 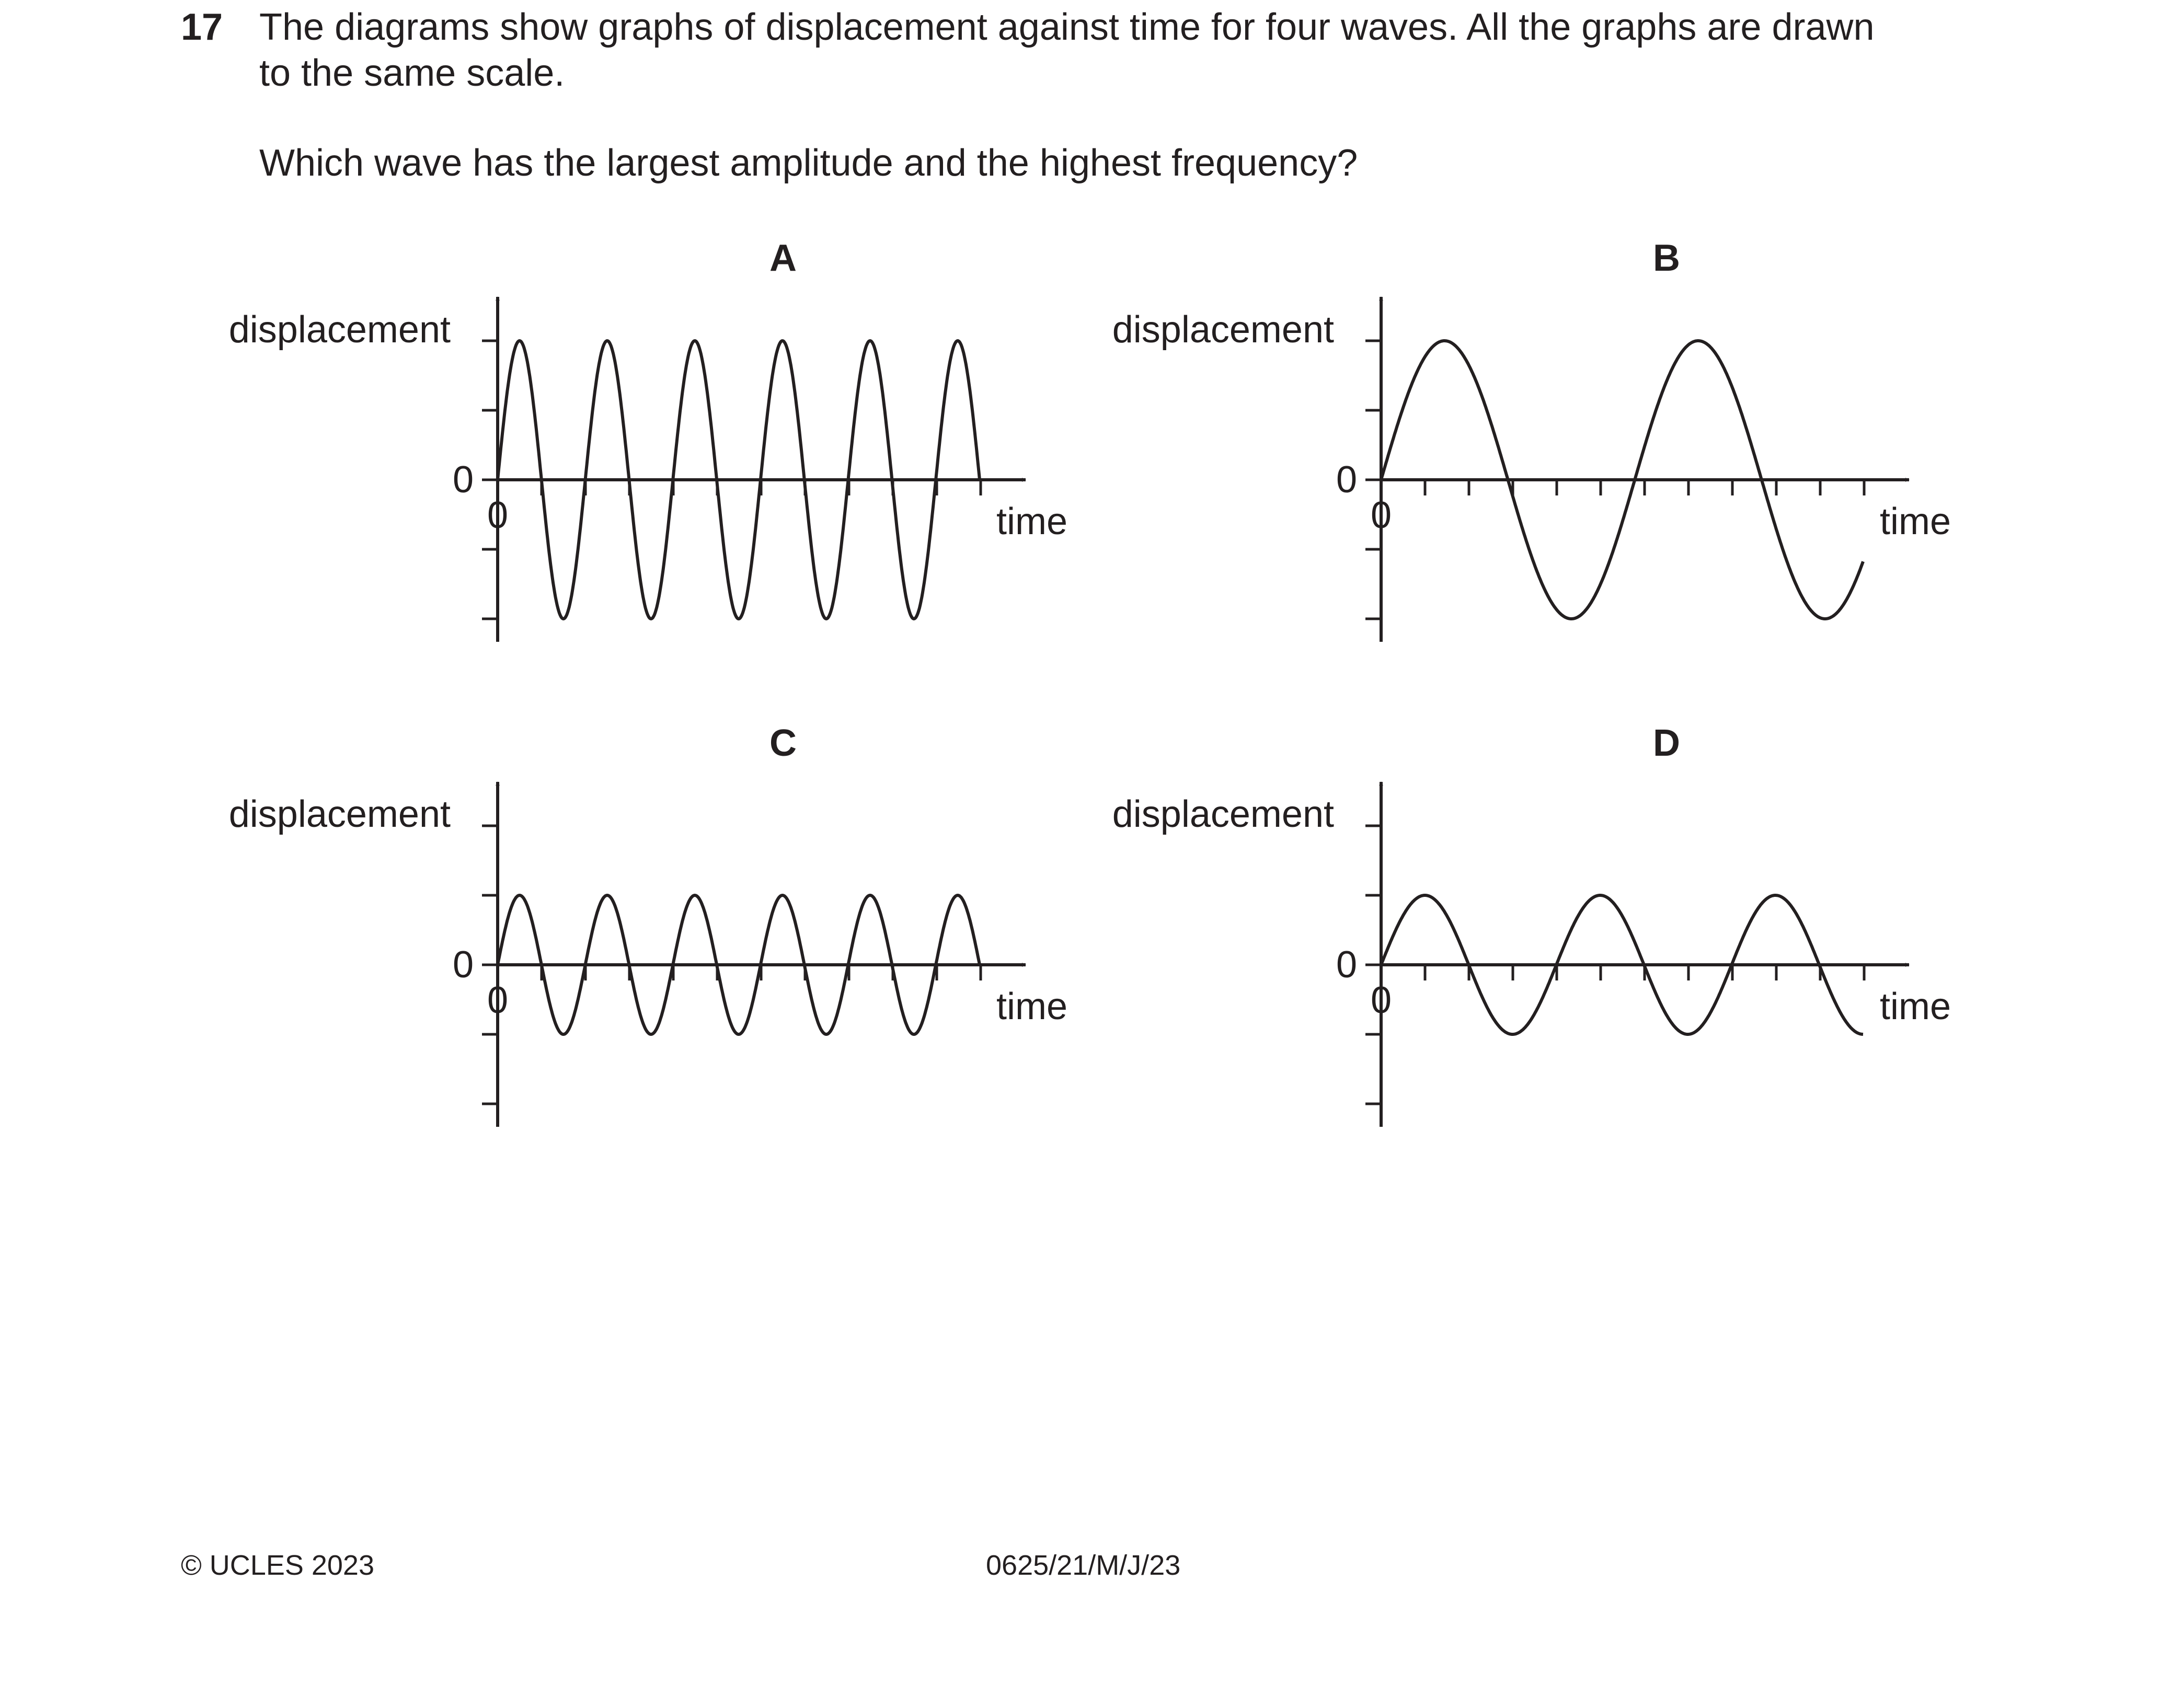 I want to click on graph-b-ticks, so click(x=1615, y=479).